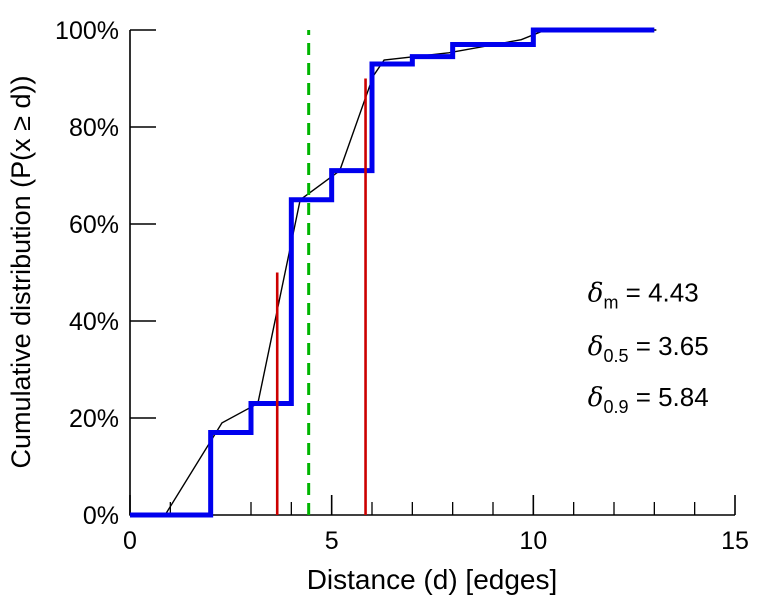  What do you see at coordinates (130, 541) in the screenshot?
I see `x-tick-label: 0` at bounding box center [130, 541].